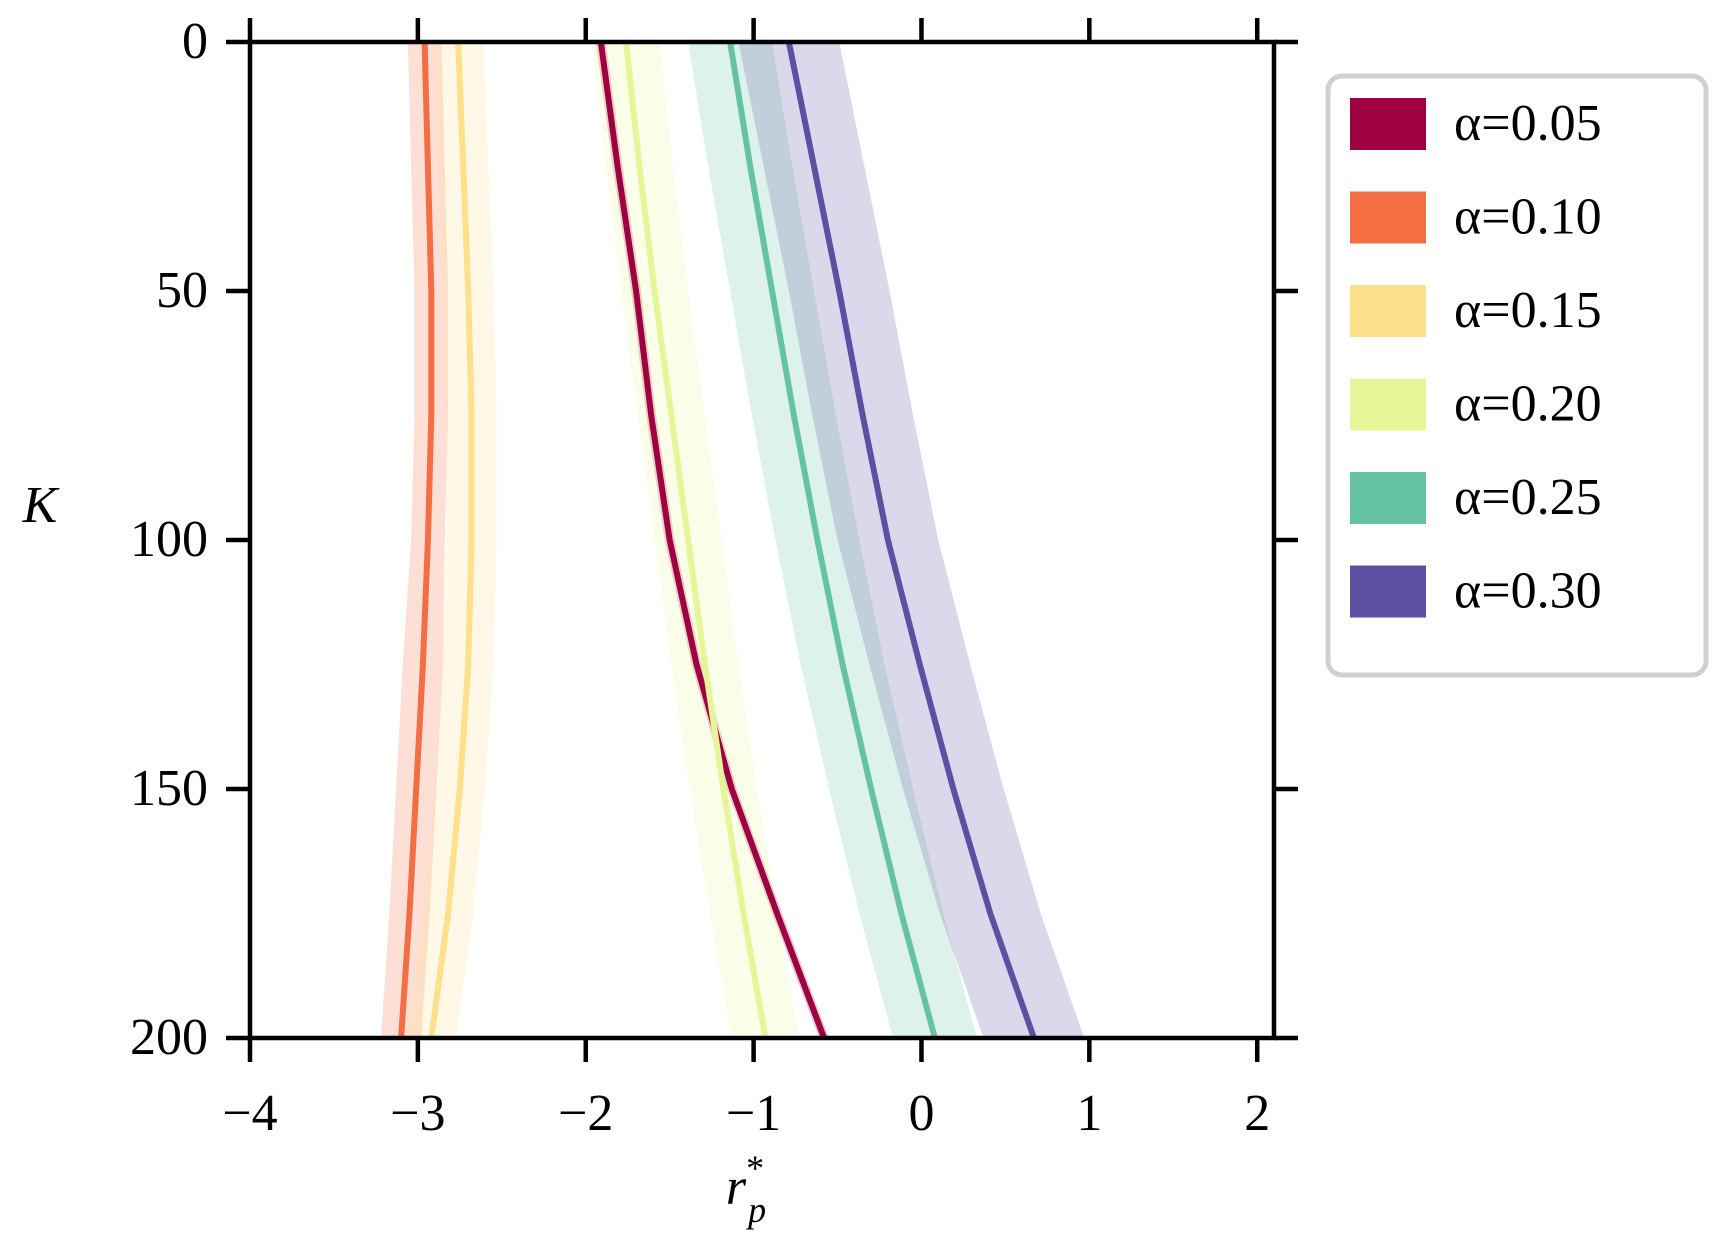  I want to click on legend-label: α=0.25, so click(1528, 497).